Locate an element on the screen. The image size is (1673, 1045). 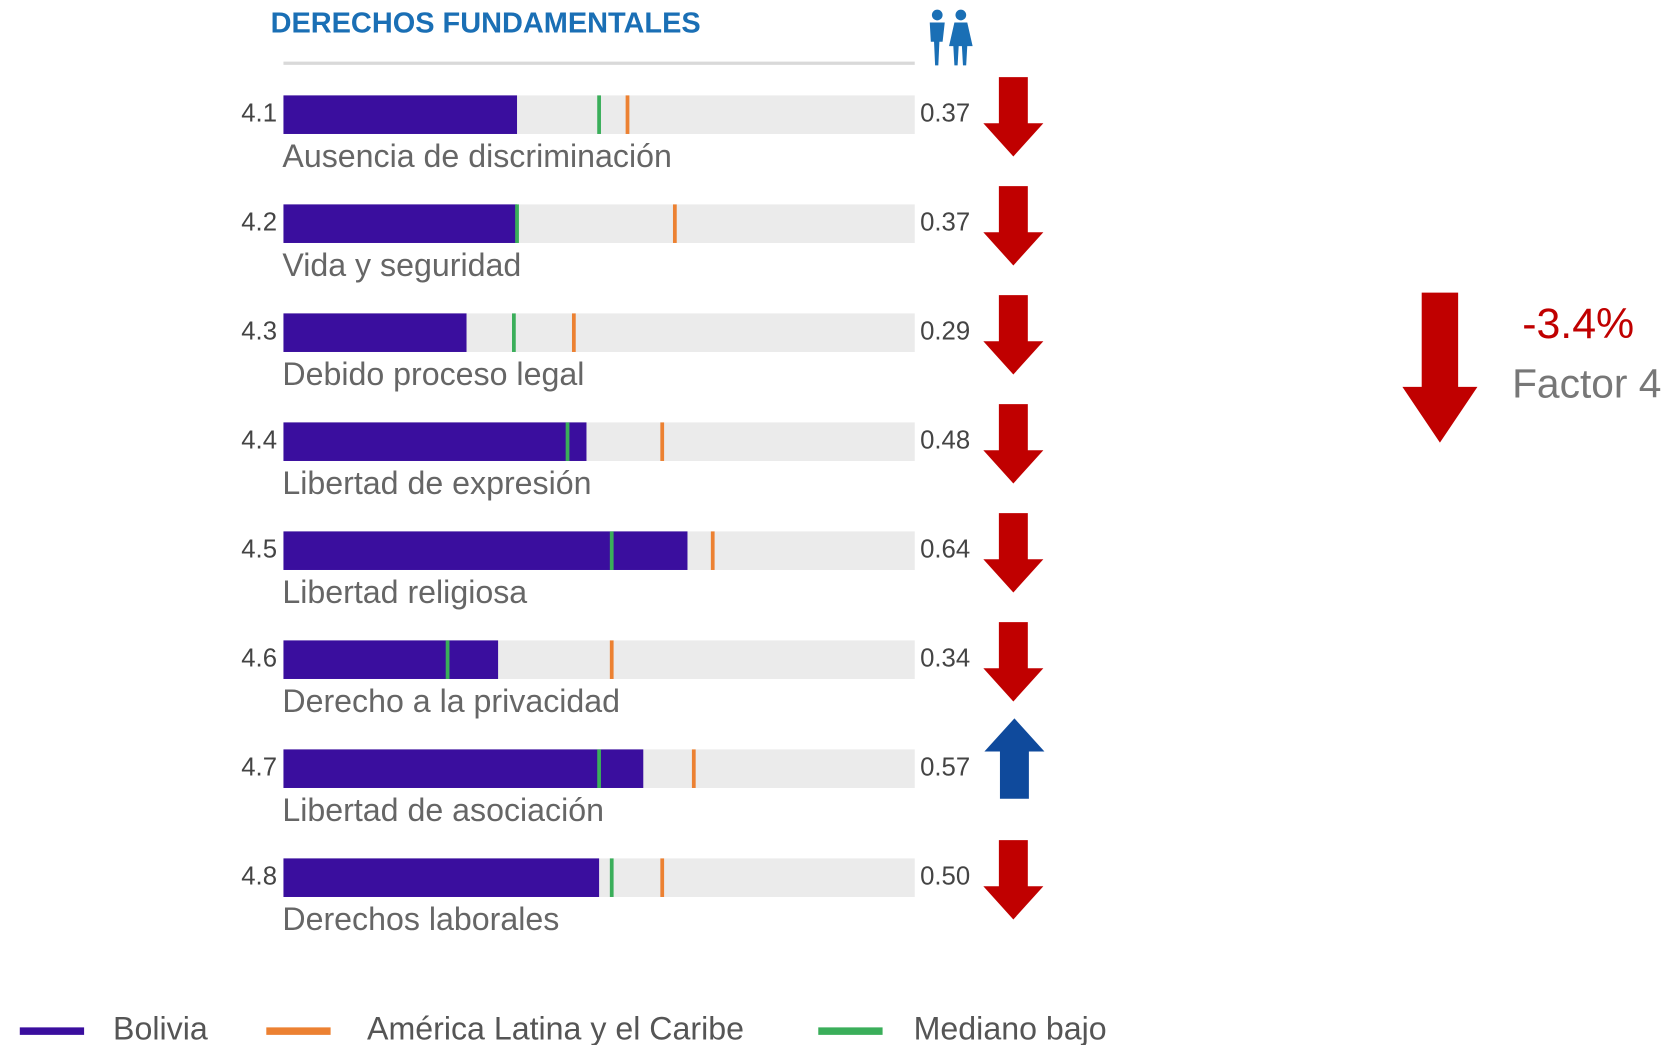
value-label: 0.57 is located at coordinates (945, 767).